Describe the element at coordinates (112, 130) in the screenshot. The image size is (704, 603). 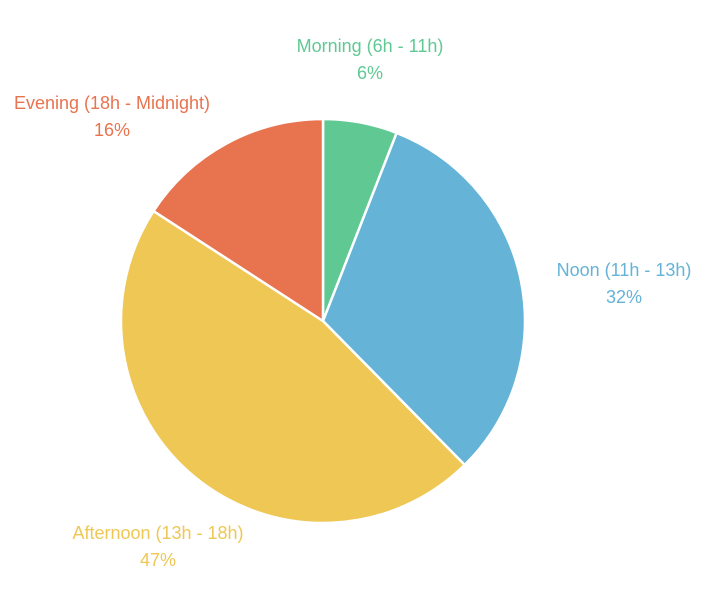
I see `slice-percent-text: 16%` at that location.